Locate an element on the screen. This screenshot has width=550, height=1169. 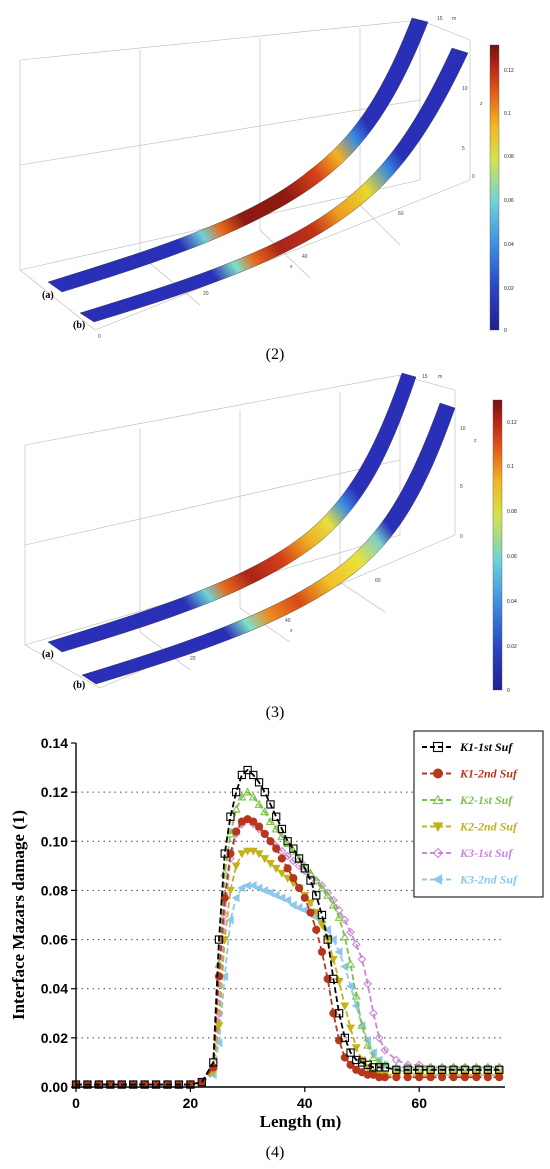
y-tick-label: 0.04 is located at coordinates (54, 989).